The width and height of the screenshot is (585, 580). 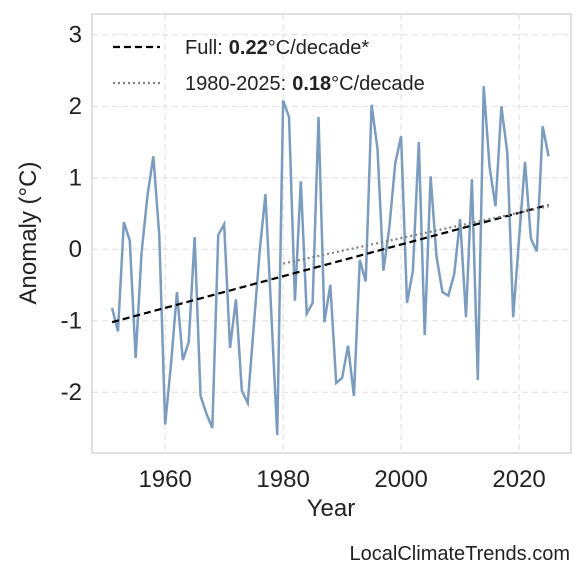 What do you see at coordinates (75, 106) in the screenshot?
I see `y-tick-label: 2` at bounding box center [75, 106].